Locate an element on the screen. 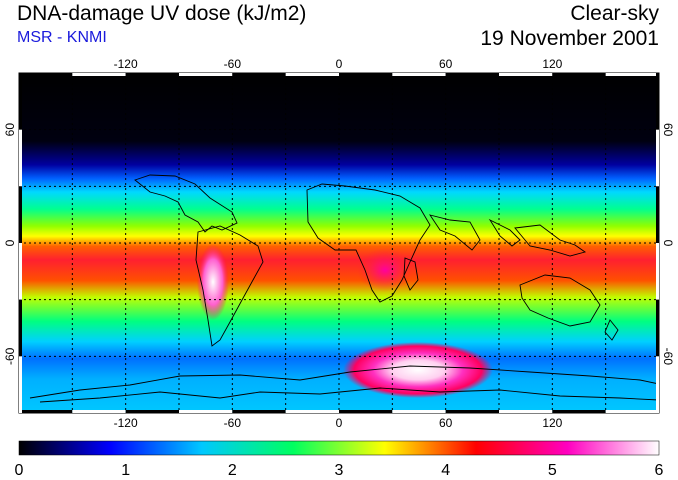 This screenshot has width=678, height=480. longitude-tick-bottom: 0 is located at coordinates (339, 423).